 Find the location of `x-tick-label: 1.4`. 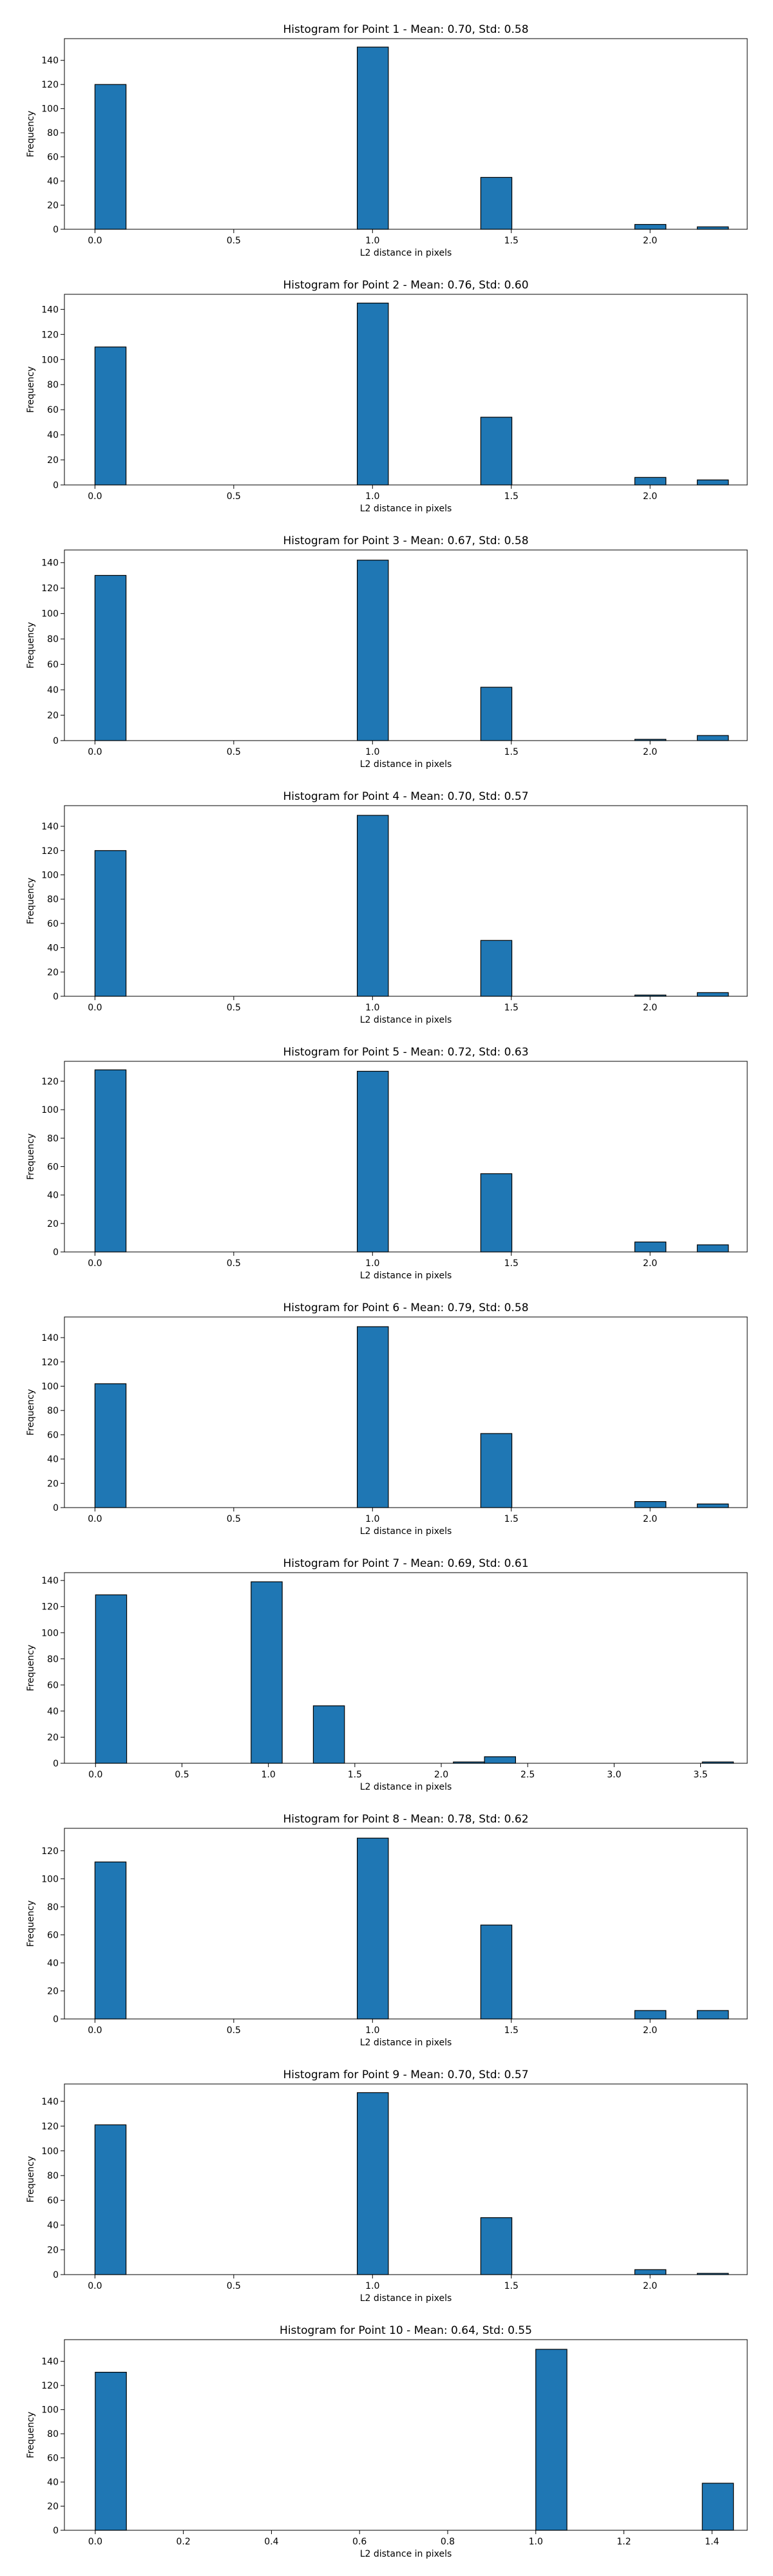

x-tick-label: 1.4 is located at coordinates (712, 2542).